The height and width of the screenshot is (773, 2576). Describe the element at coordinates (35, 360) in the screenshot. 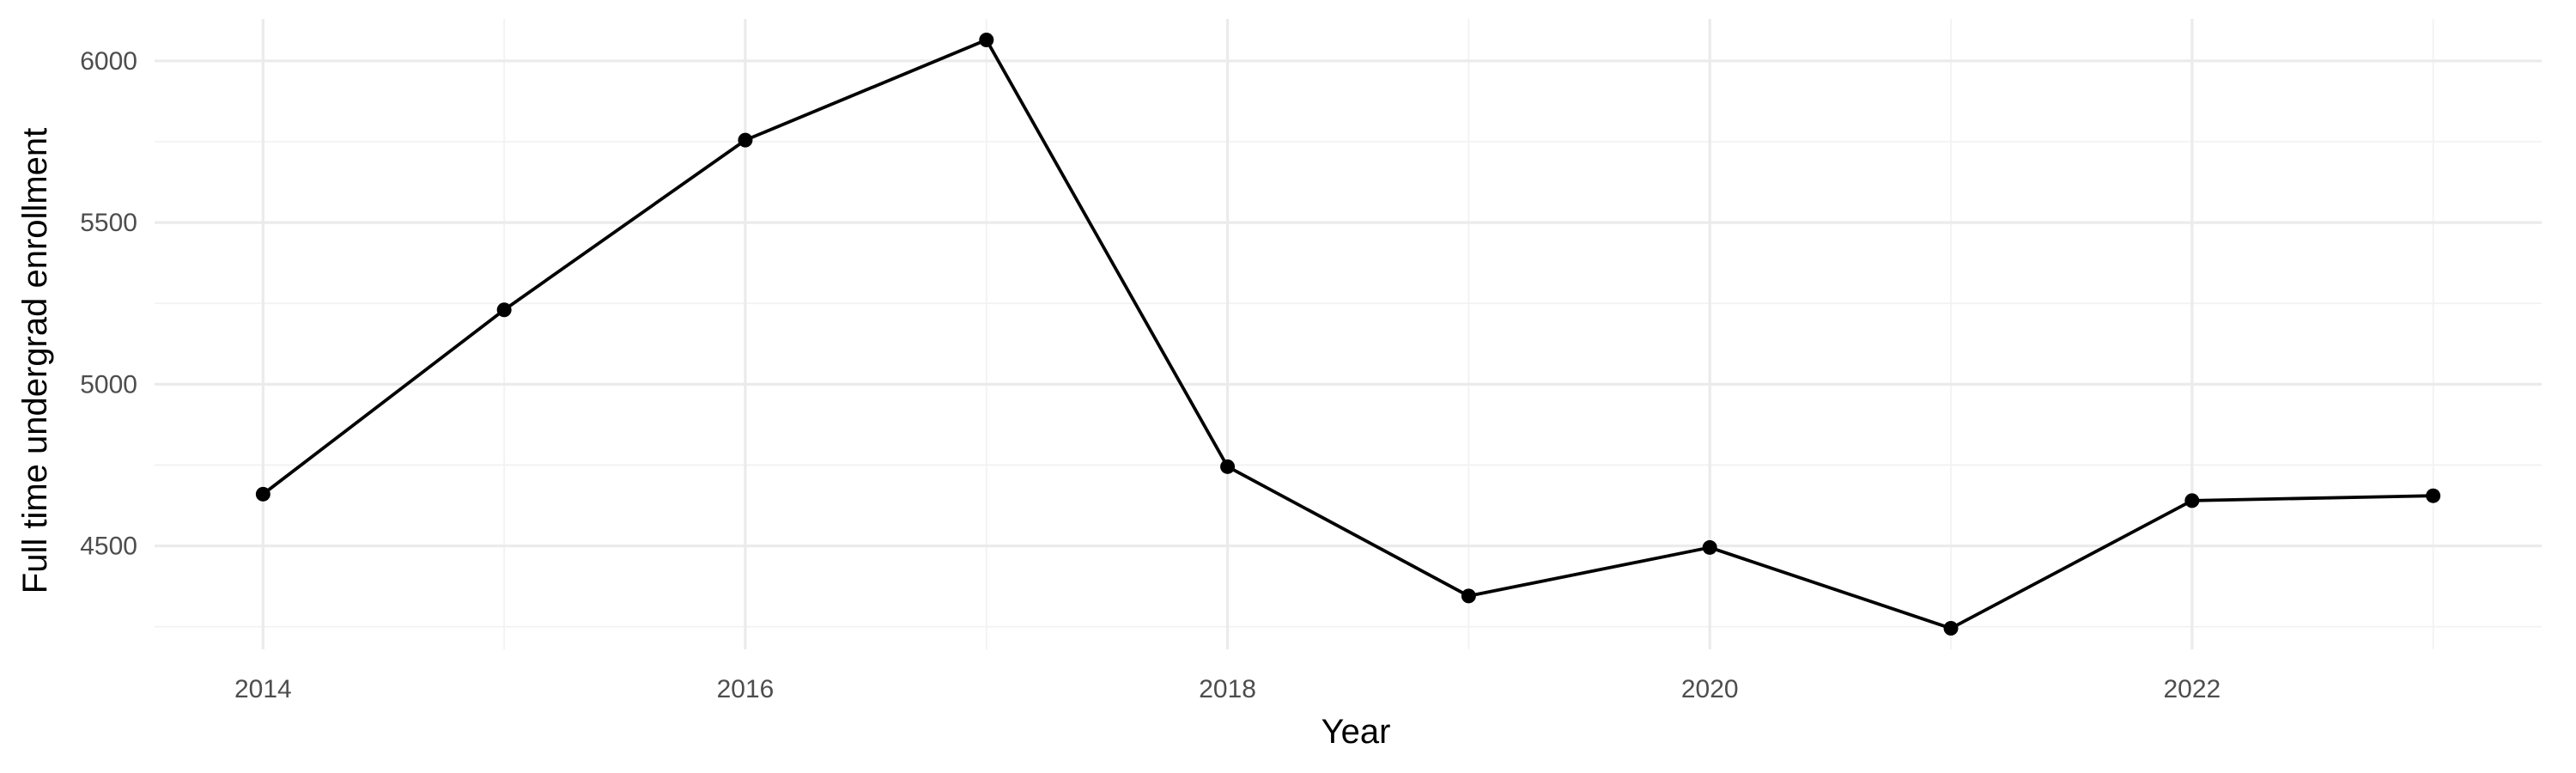

I see `y-axis-title: Full time undergrad enrollment` at that location.